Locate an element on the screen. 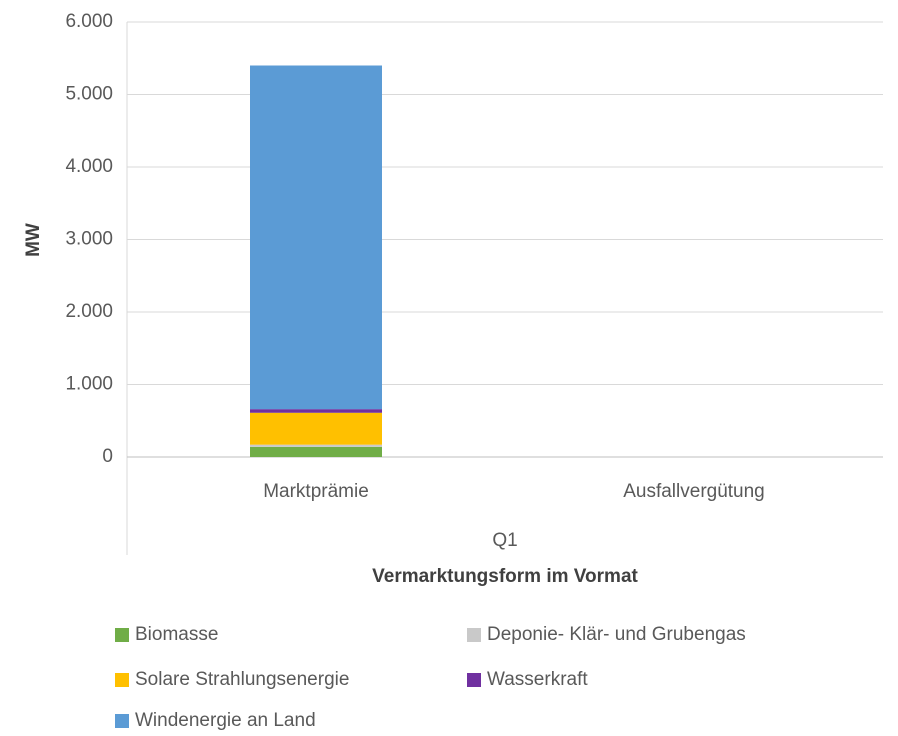 The image size is (898, 736). legend-label: Deponie- Klär- und Grubengas is located at coordinates (616, 634).